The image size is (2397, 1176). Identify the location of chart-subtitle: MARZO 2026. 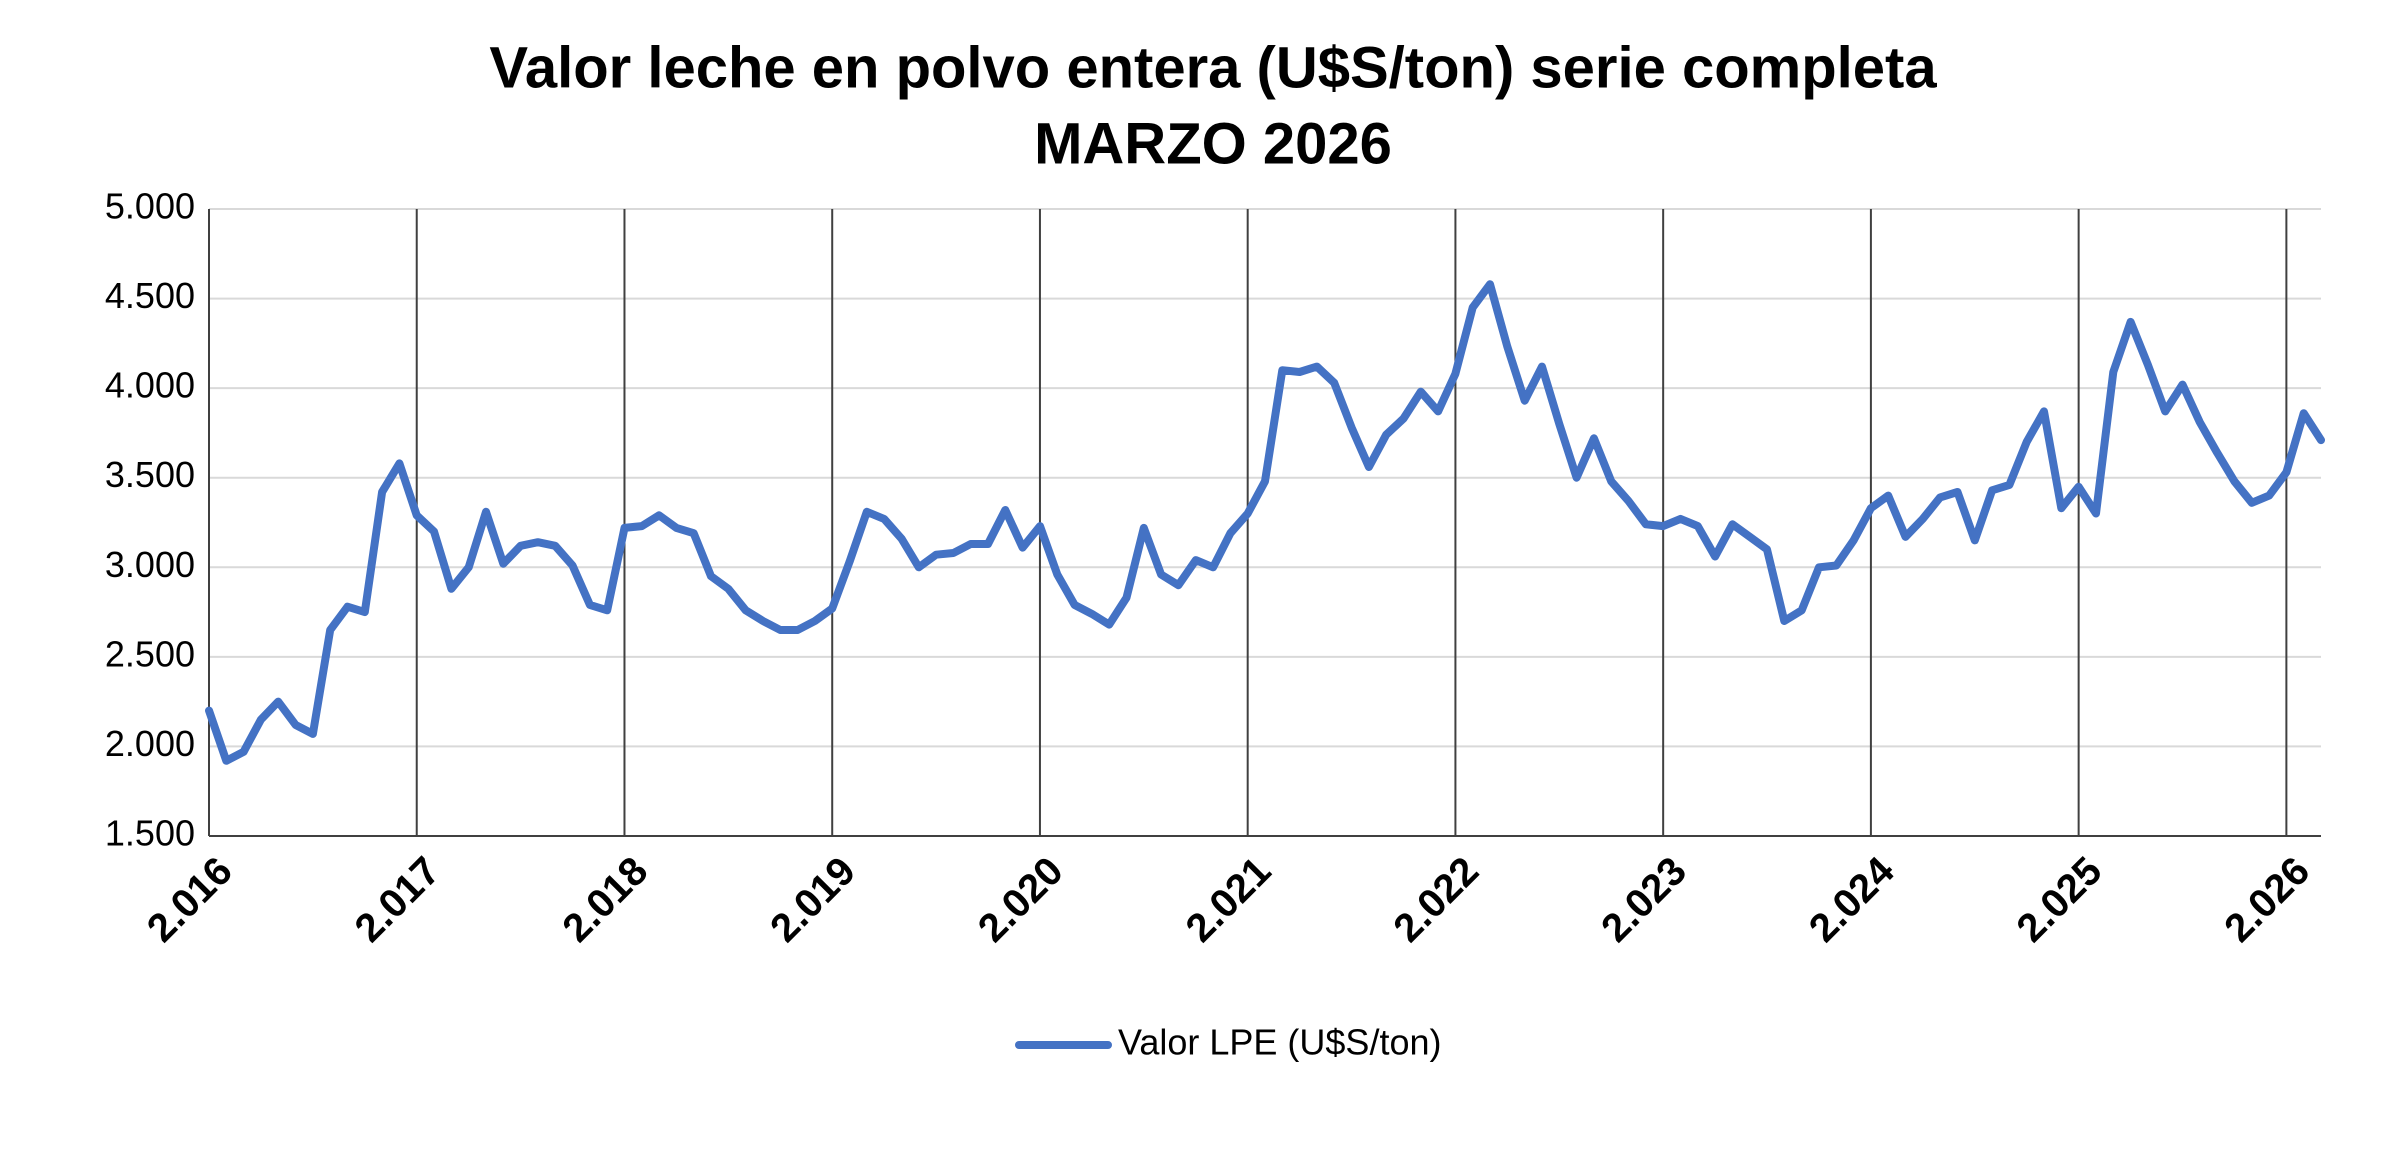
(1213, 143).